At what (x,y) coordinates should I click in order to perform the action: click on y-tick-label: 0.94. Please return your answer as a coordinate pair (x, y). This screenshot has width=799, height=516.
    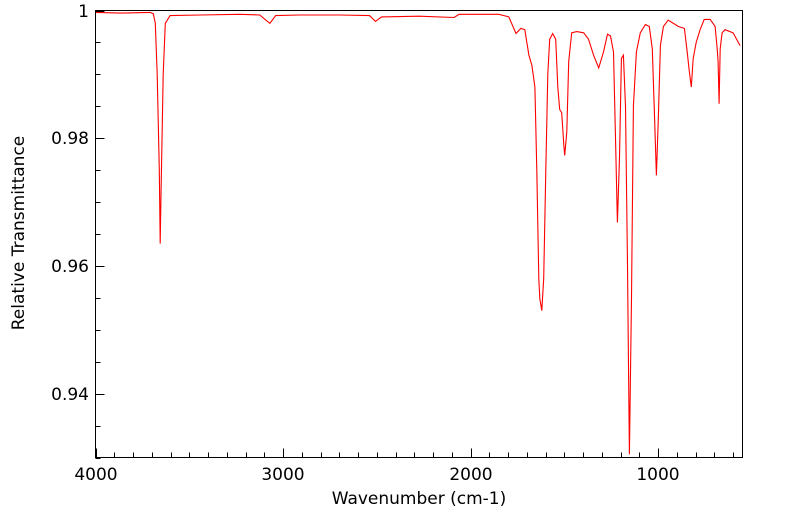
    Looking at the image, I should click on (70, 395).